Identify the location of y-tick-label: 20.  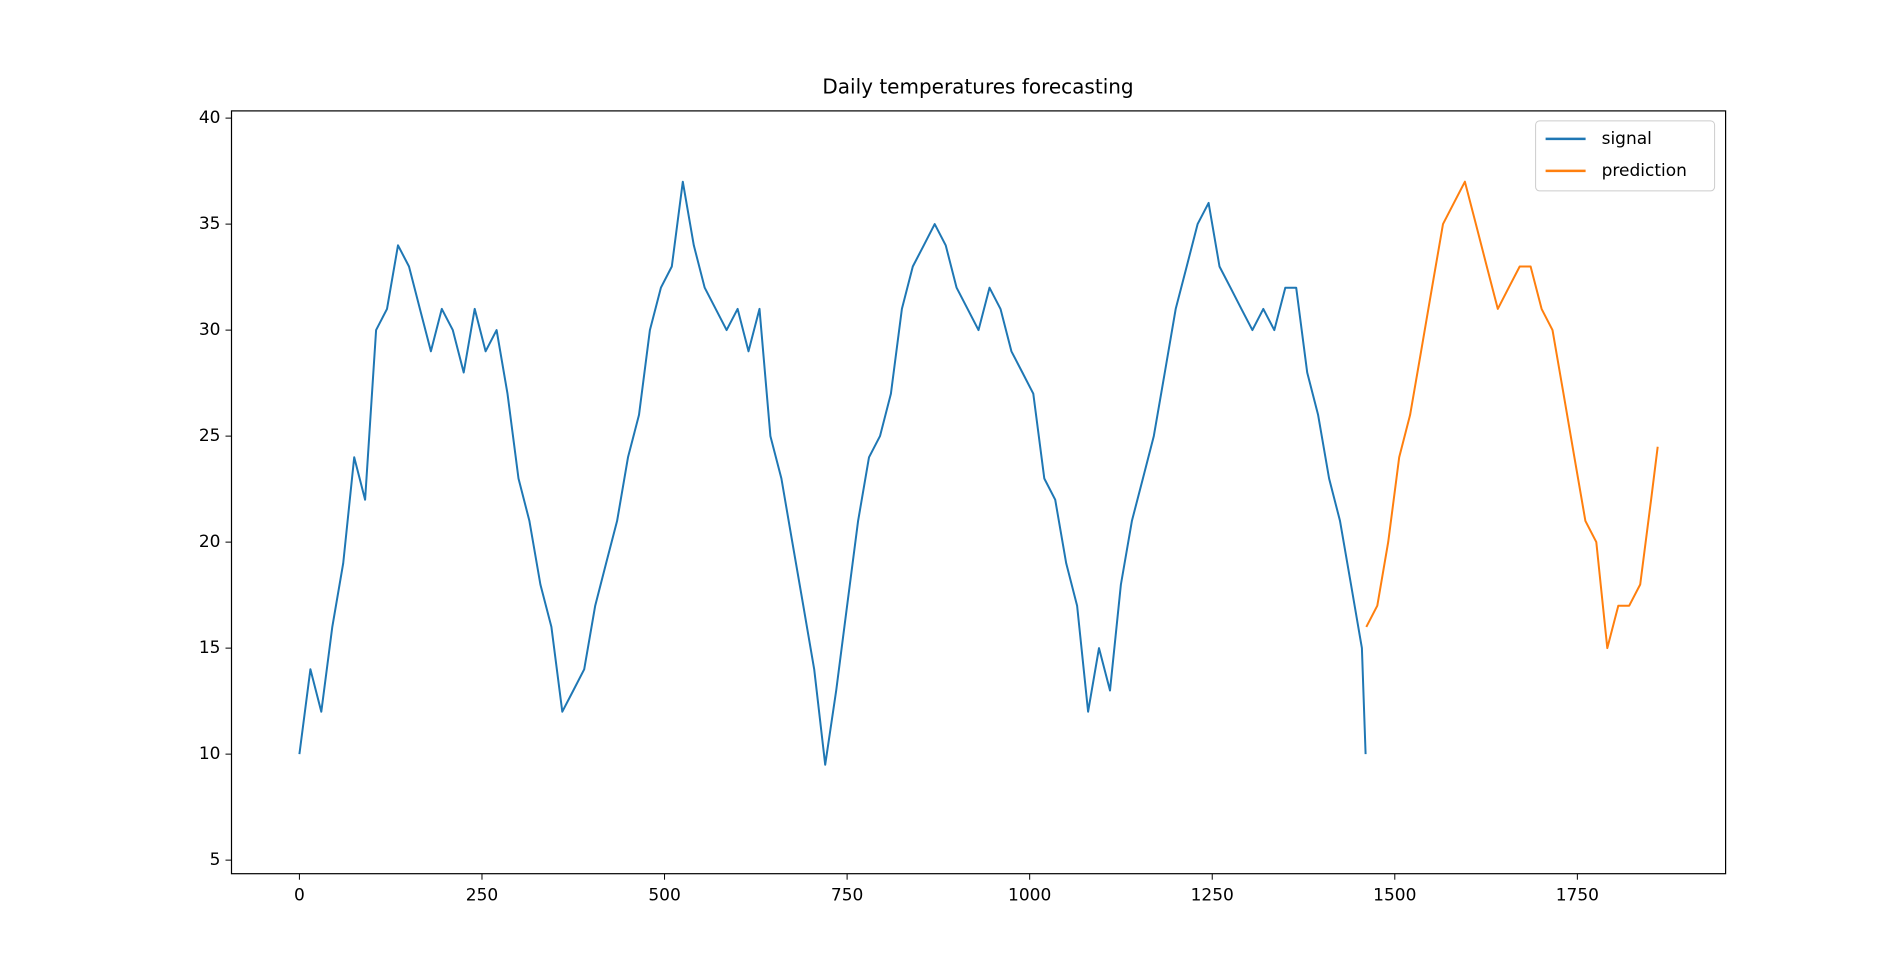
(210, 542).